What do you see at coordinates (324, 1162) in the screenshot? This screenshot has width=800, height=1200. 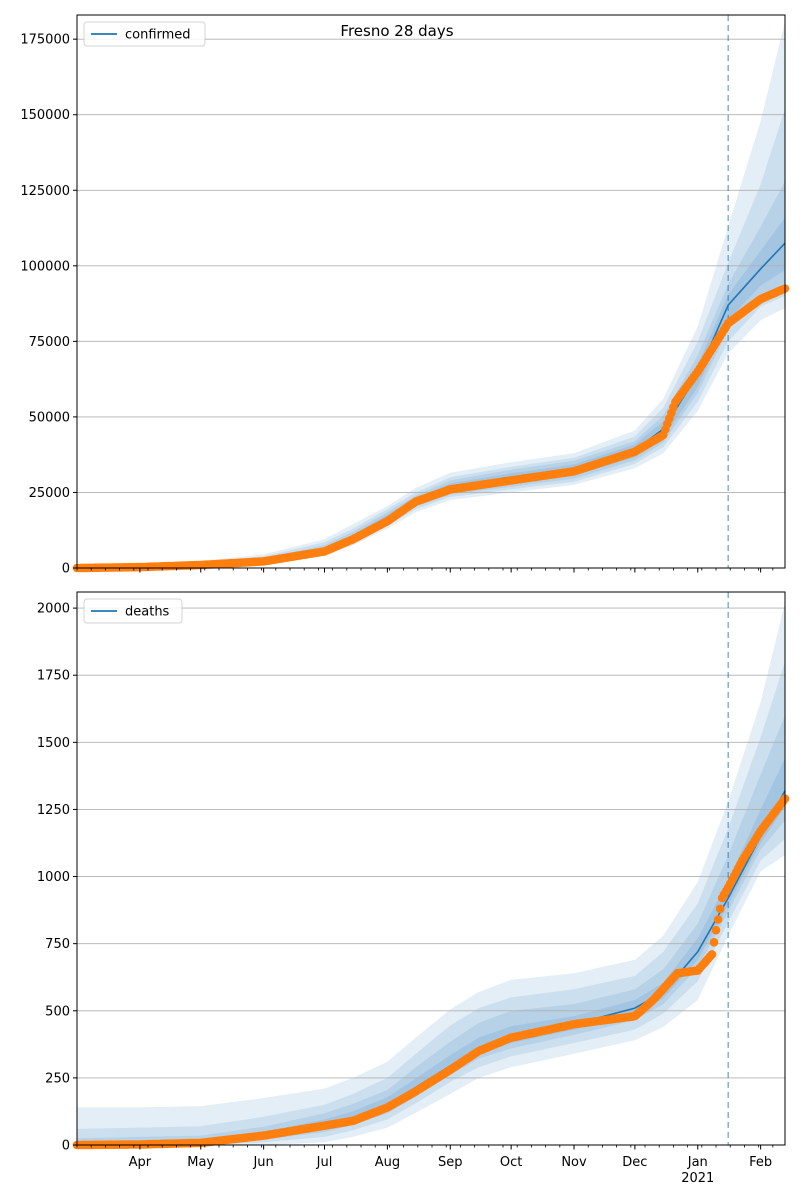 I see `x-tick-label: Jul` at bounding box center [324, 1162].